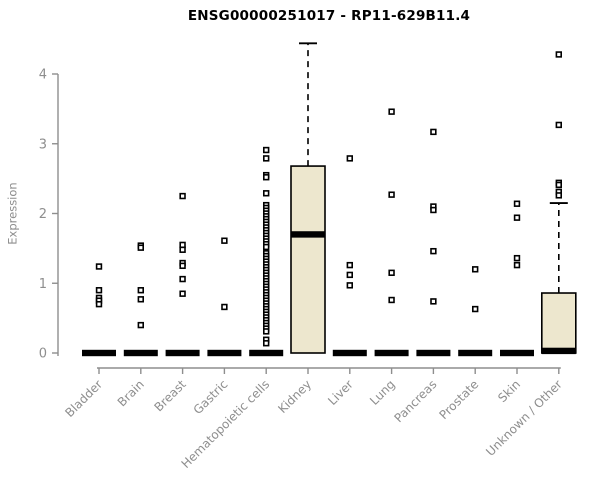  I want to click on x-axis-label: Bladder, so click(83, 398).